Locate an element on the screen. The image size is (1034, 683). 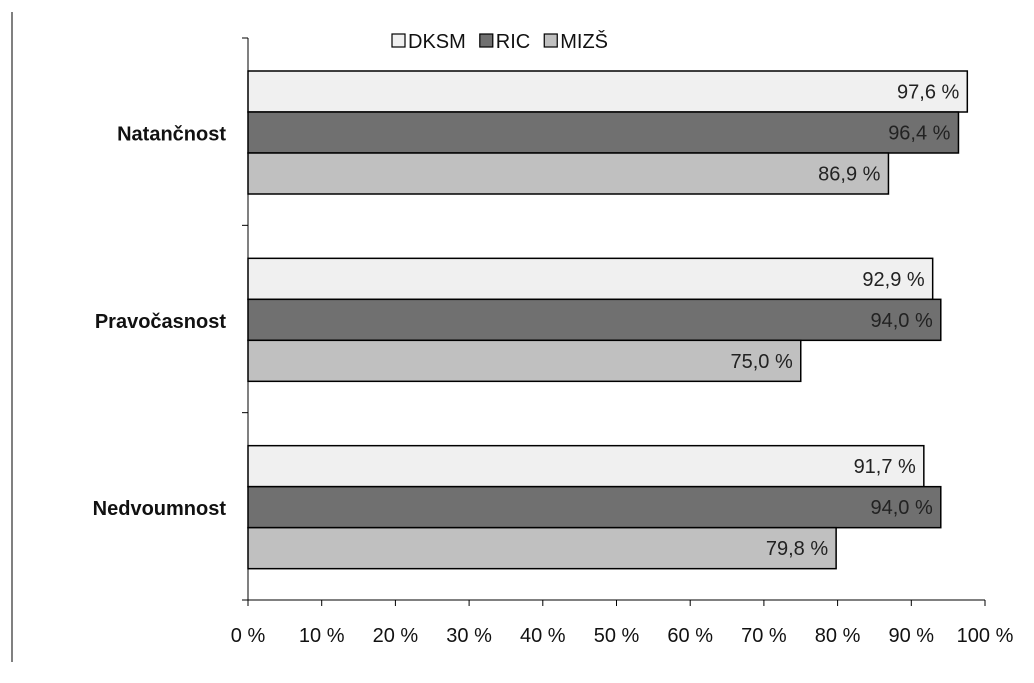
legend-label-mizš: MIZŠ is located at coordinates (584, 41).